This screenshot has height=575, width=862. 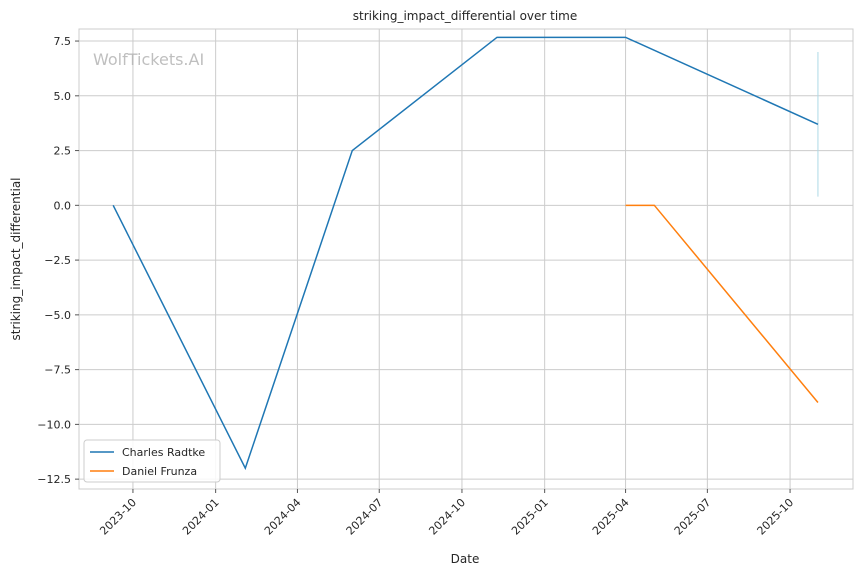 I want to click on y-tick-labels: 7.5 5.0 2.5 0.0 −2.5 −5.0 −7.5 −10.0 −12.5, so click(x=58, y=260).